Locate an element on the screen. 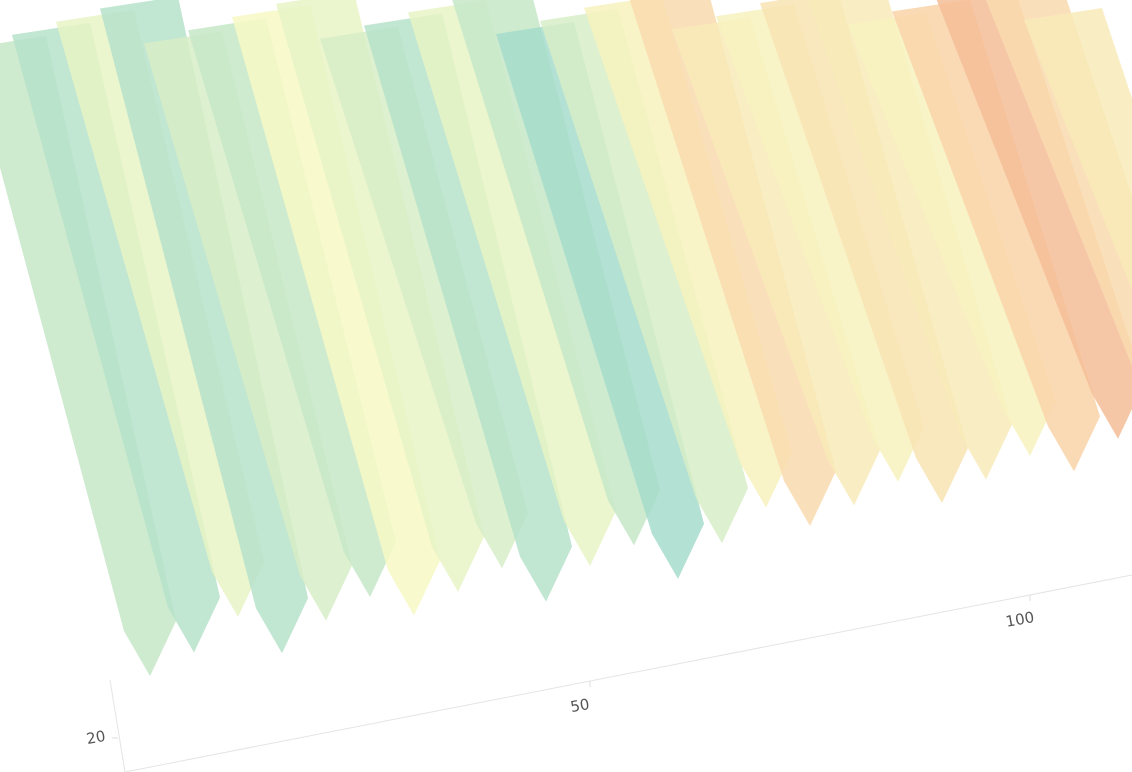 This screenshot has height=772, width=1132. y-axis-line is located at coordinates (117, 725).